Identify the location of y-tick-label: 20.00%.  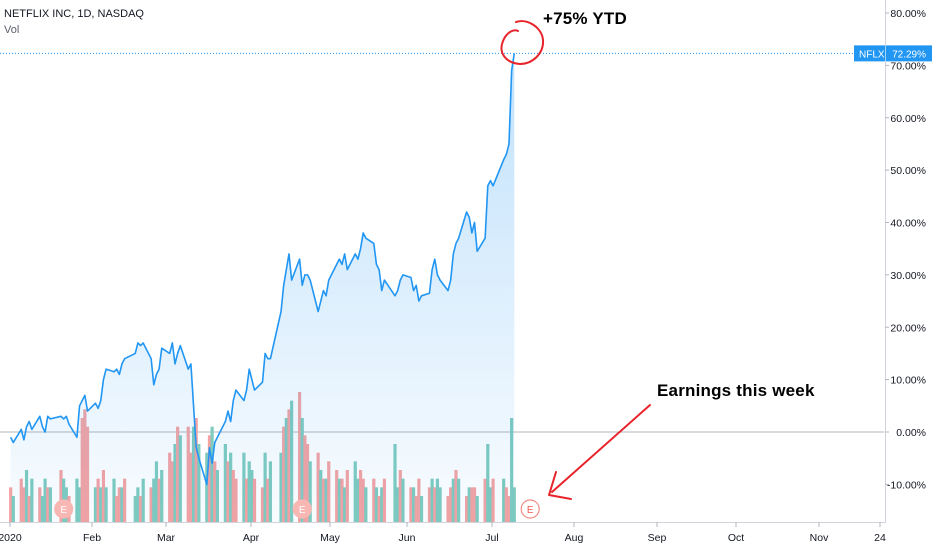
(908, 328).